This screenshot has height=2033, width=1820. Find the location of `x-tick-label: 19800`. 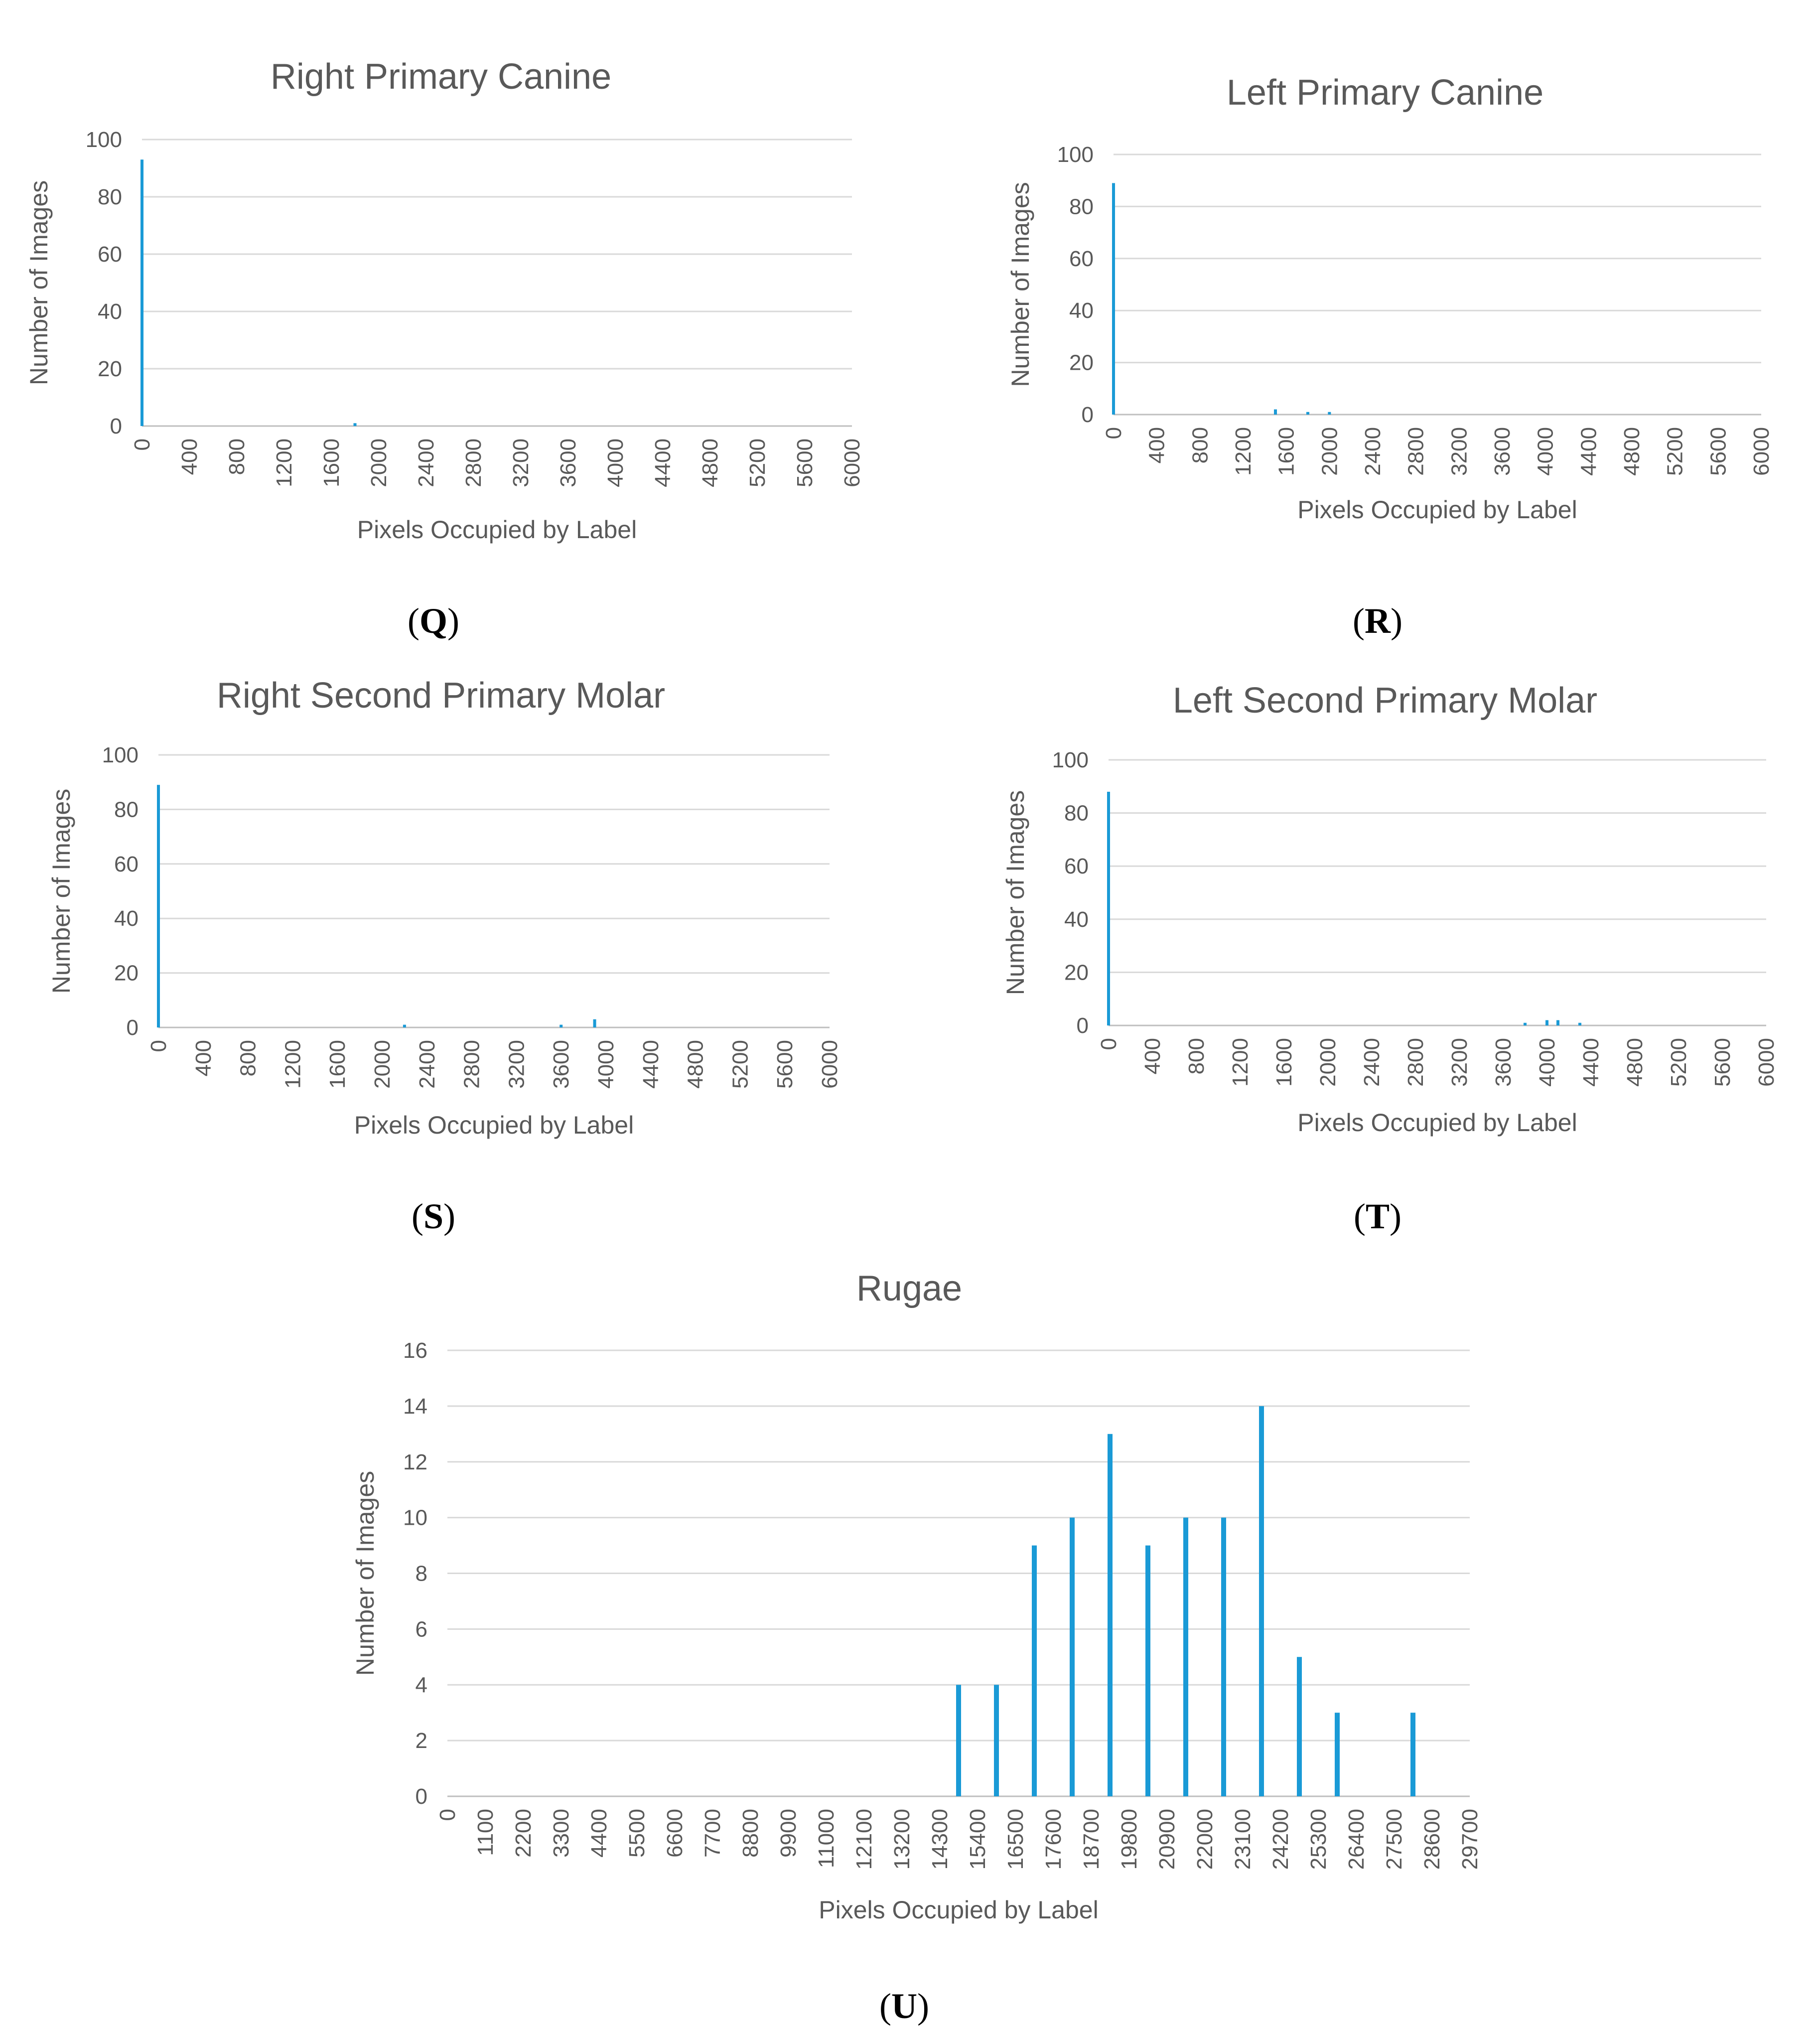

x-tick-label: 19800 is located at coordinates (1129, 1840).